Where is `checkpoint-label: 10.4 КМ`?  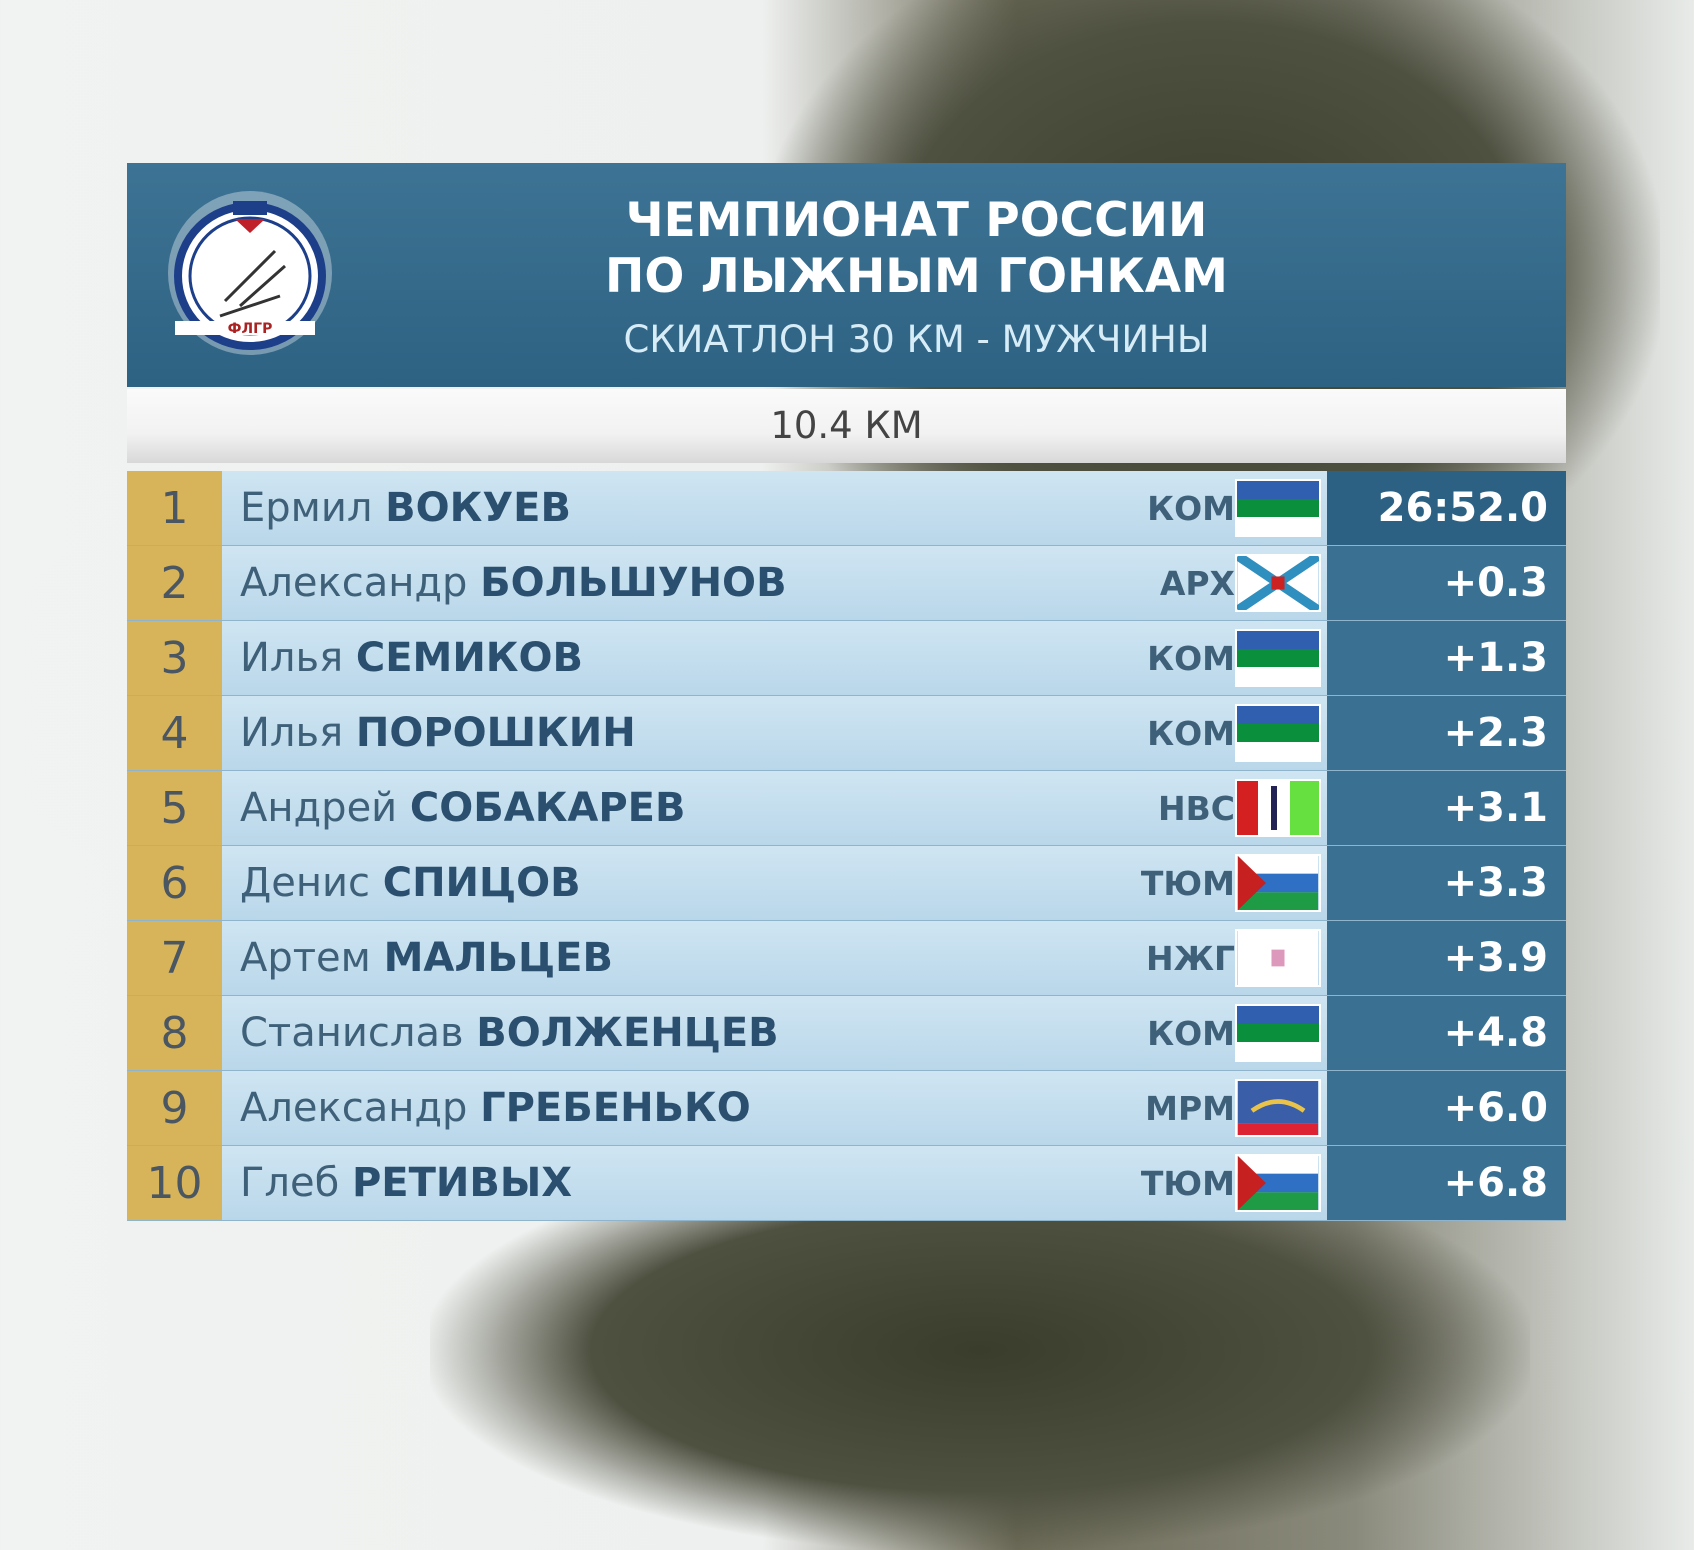
checkpoint-label: 10.4 КМ is located at coordinates (846, 426).